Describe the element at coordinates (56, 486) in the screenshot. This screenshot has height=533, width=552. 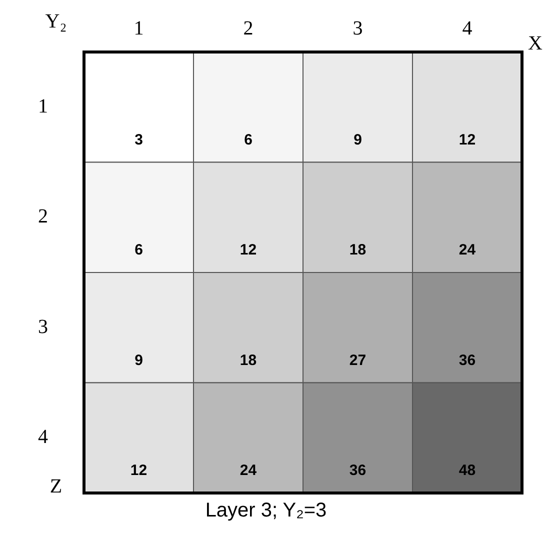
I see `y-axis-title: Z` at that location.